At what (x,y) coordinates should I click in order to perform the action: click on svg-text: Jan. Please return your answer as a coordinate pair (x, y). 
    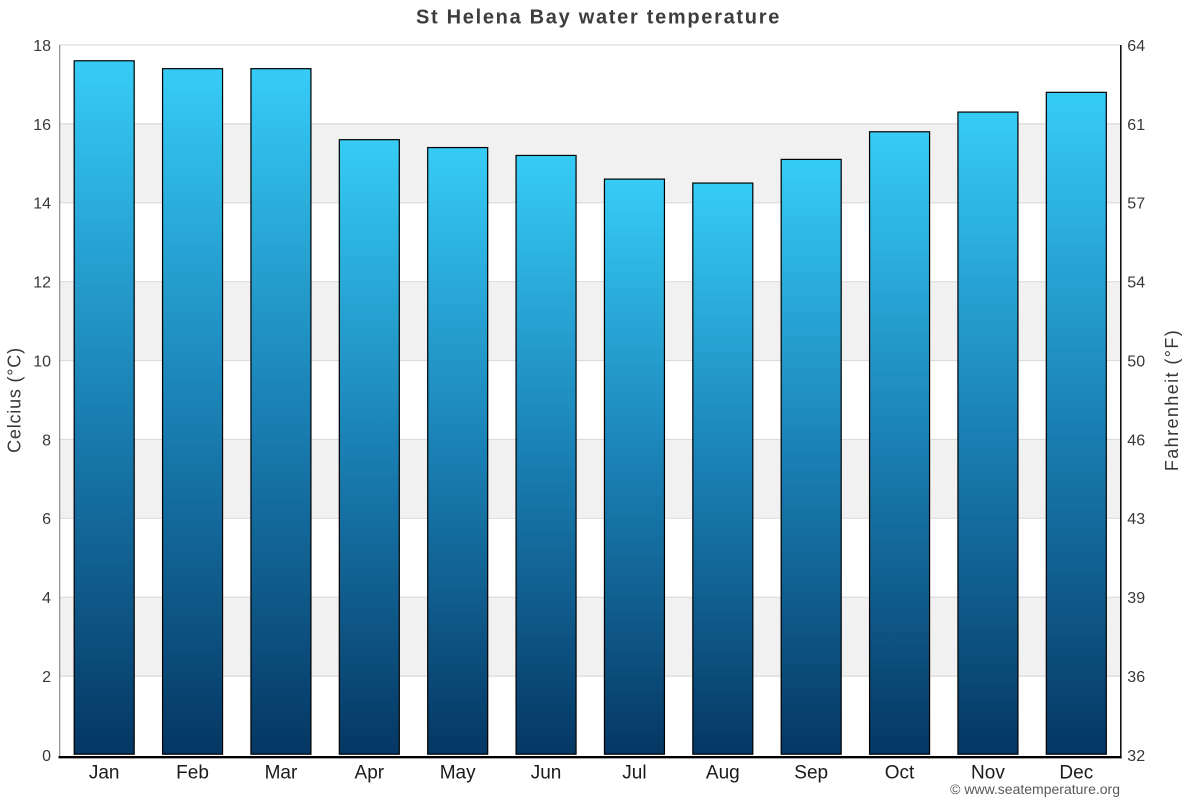
    Looking at the image, I should click on (104, 773).